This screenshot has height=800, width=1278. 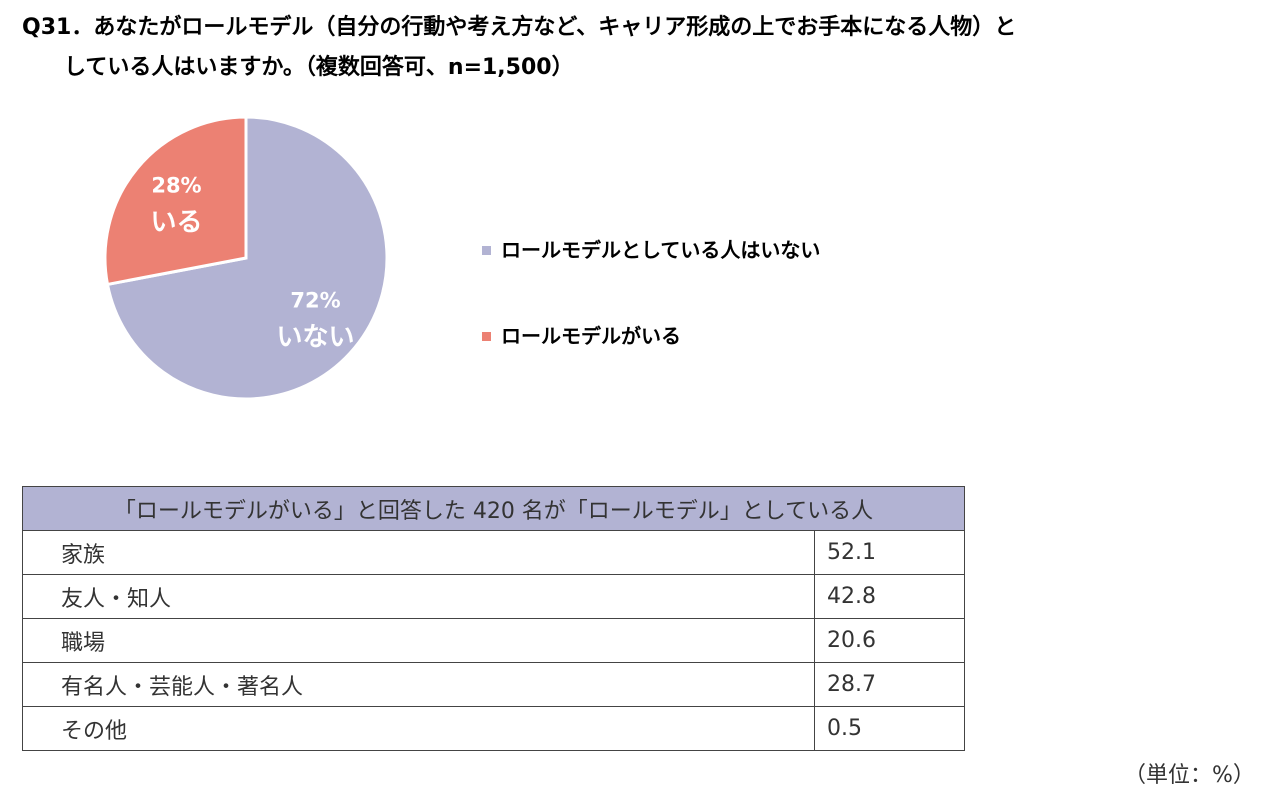 I want to click on pie-chart-svg: 72% いない 28% いる, so click(x=246, y=258).